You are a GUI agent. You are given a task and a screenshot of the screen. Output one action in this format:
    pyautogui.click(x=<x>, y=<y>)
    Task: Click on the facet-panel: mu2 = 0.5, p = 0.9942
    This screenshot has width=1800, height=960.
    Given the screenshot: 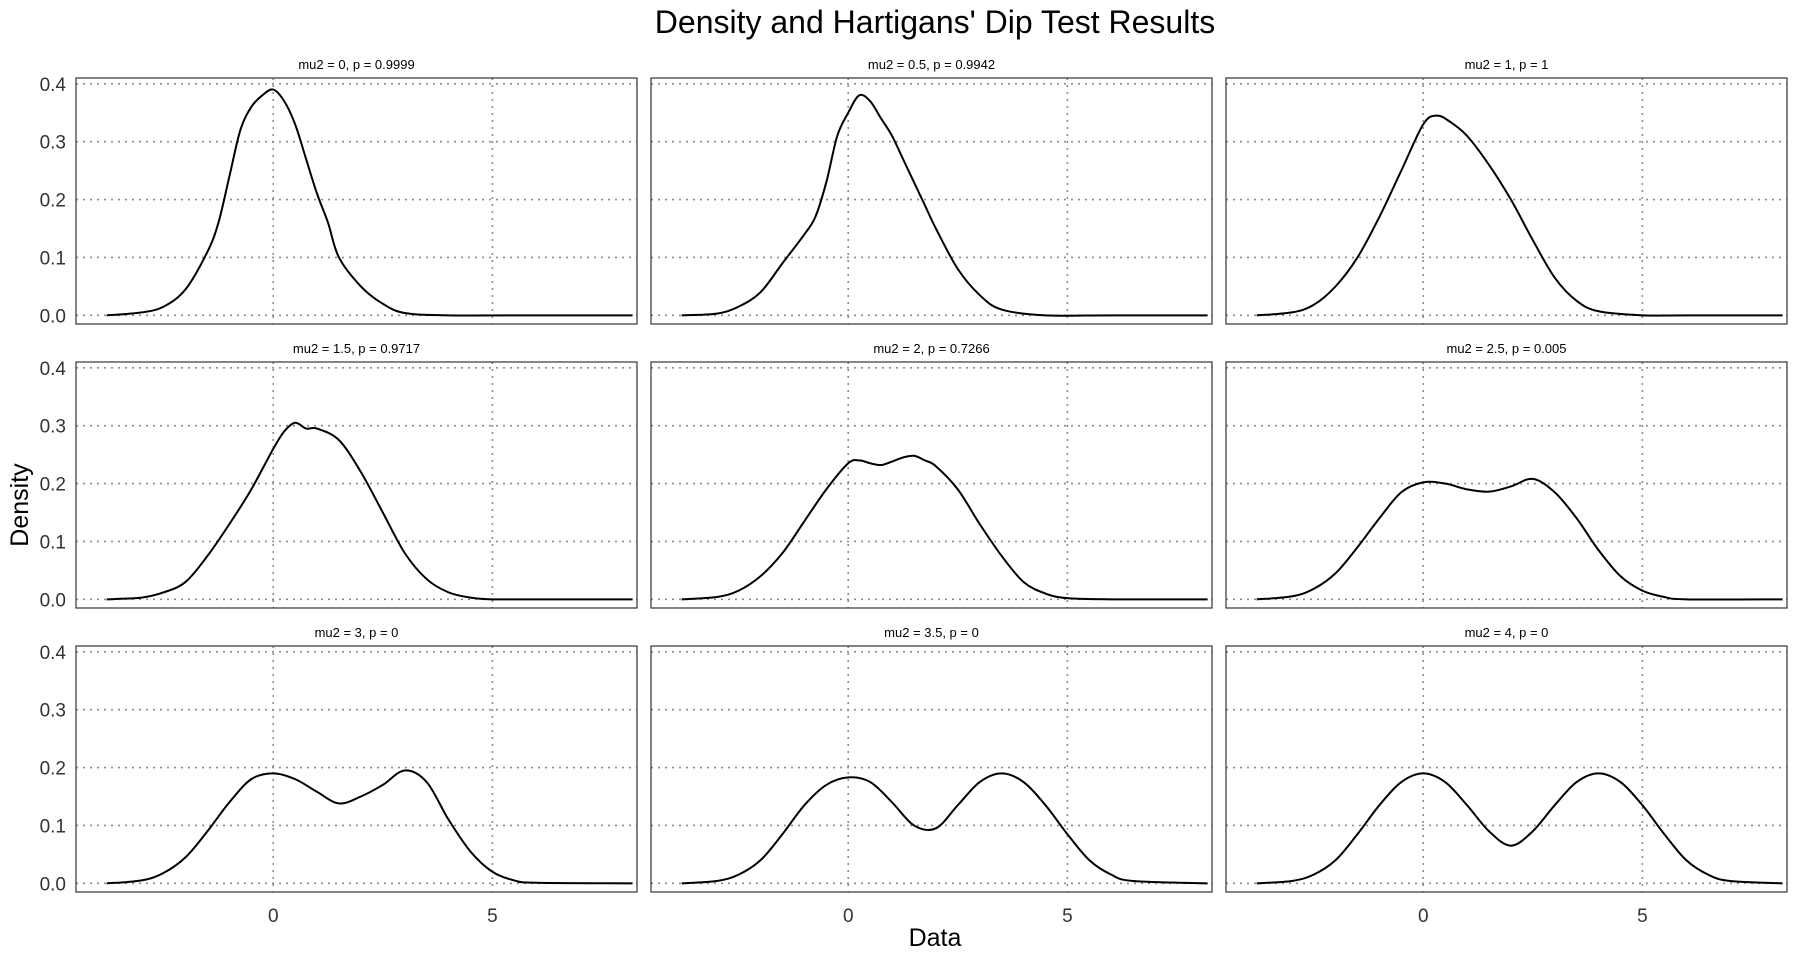 What is the action you would take?
    pyautogui.click(x=931, y=191)
    